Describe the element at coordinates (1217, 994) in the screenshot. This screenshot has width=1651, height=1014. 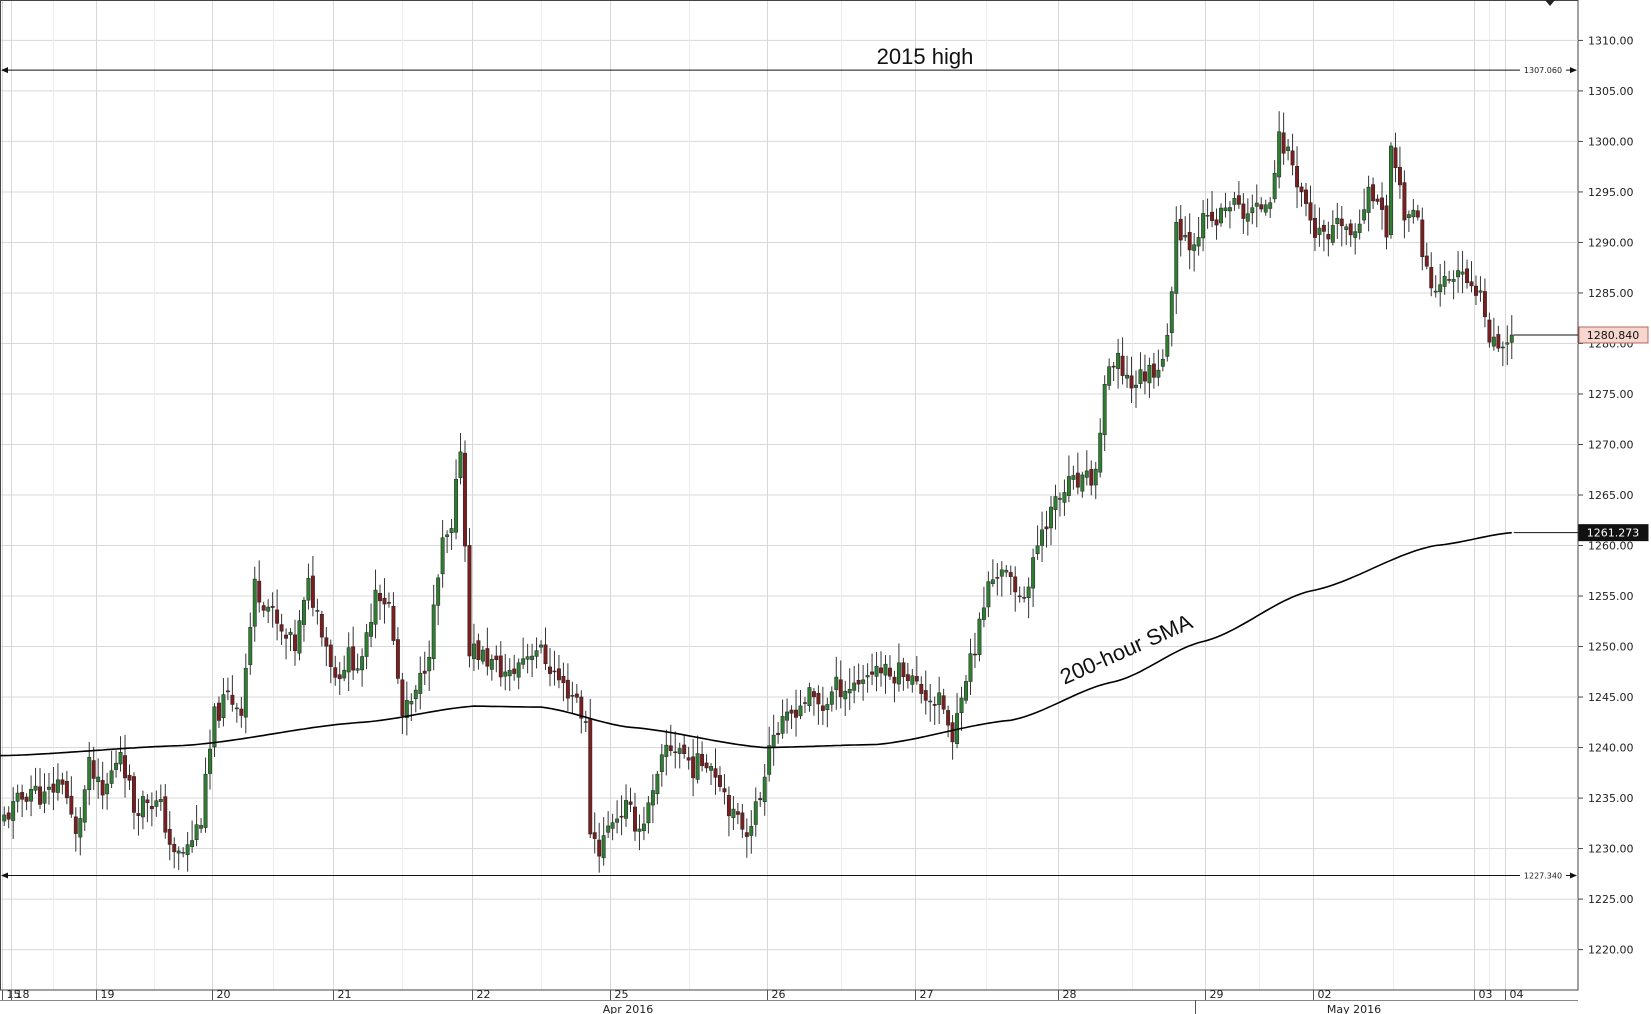
I see `x-day-label: 29` at that location.